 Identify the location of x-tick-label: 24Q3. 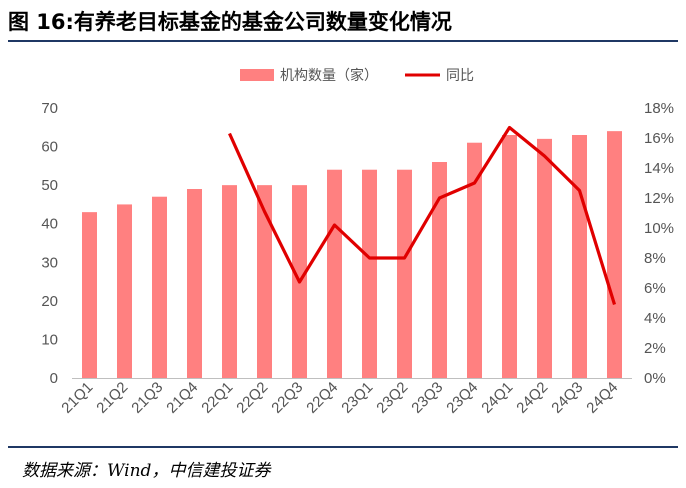
(567, 398).